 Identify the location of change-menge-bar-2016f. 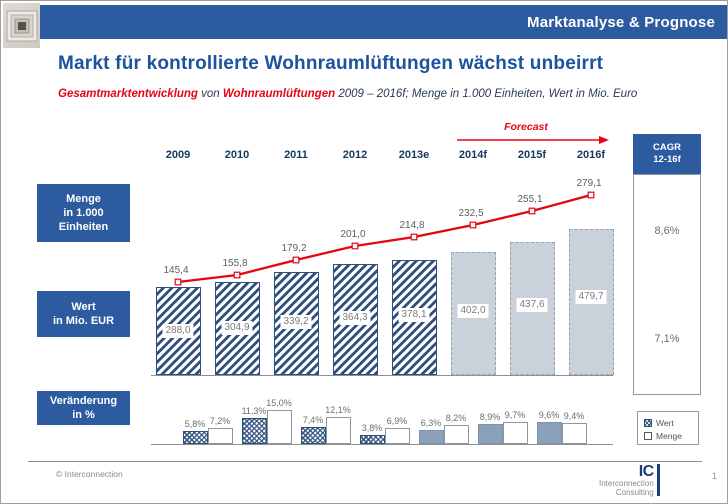
(574, 433).